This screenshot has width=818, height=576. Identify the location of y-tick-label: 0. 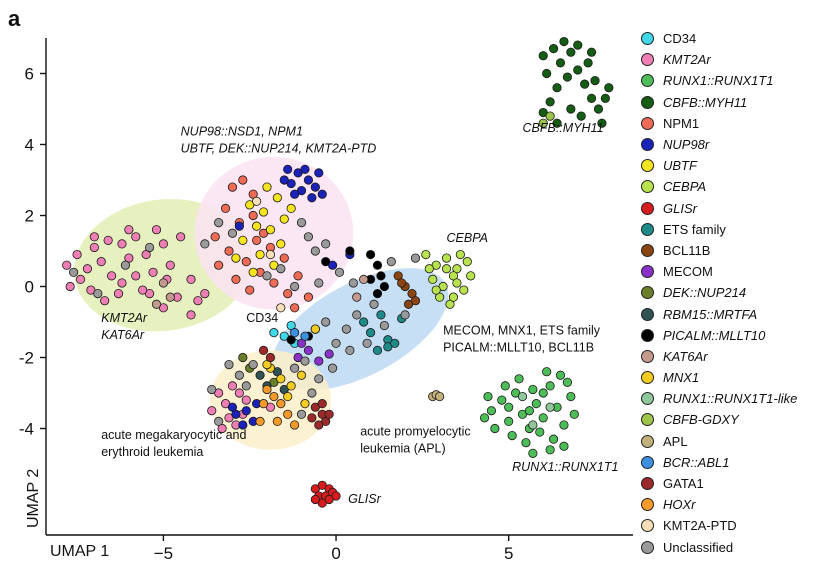
(29, 287).